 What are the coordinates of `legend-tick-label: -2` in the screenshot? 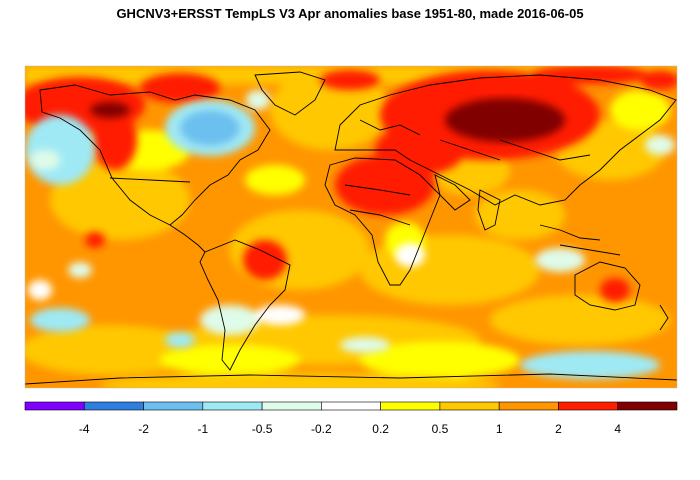 It's located at (143, 429).